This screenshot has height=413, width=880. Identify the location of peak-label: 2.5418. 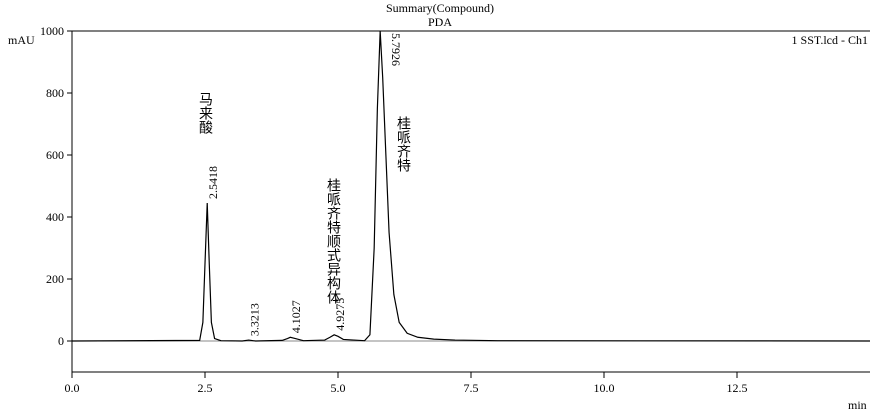
(213, 182).